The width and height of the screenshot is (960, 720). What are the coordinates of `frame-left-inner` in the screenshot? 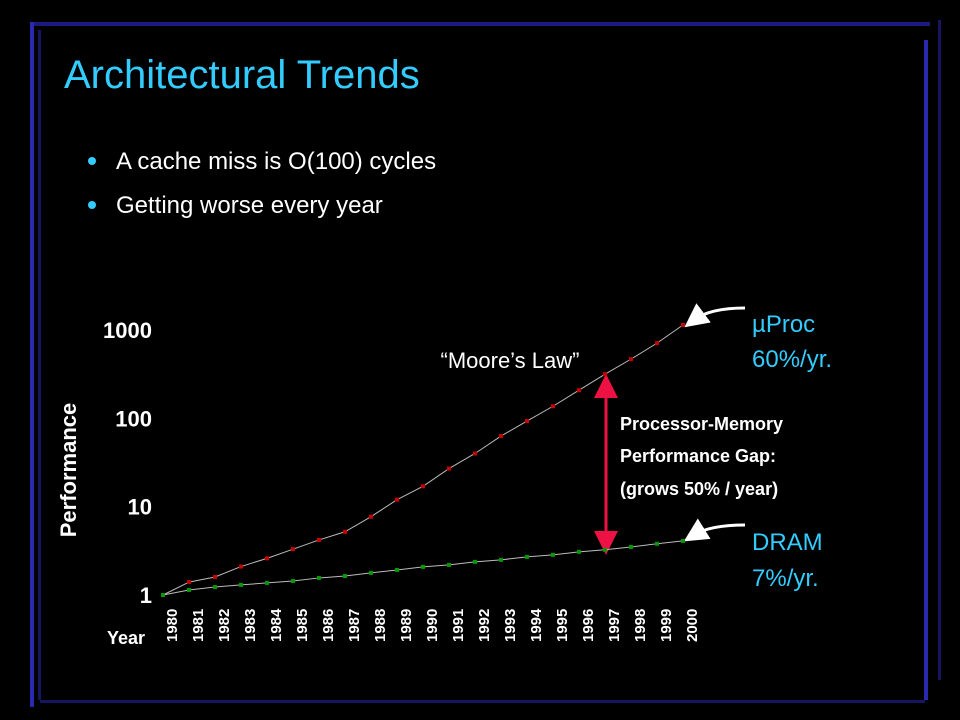 It's located at (39, 365).